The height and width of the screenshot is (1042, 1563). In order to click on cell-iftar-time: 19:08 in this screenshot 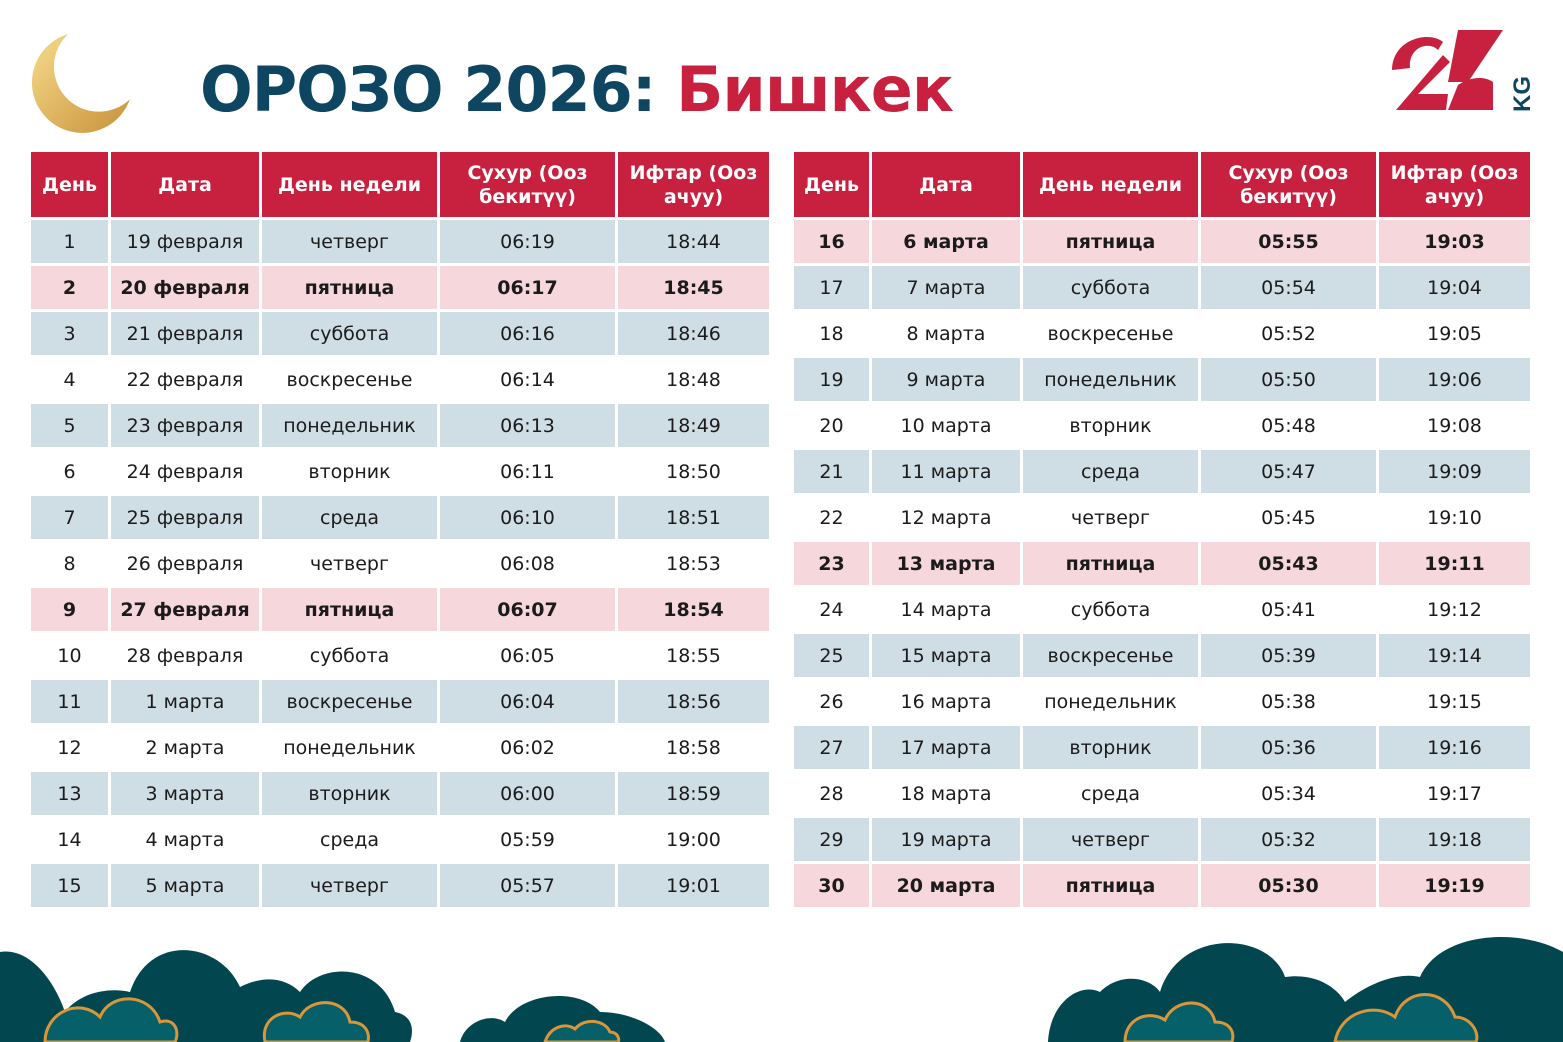, I will do `click(1454, 425)`.